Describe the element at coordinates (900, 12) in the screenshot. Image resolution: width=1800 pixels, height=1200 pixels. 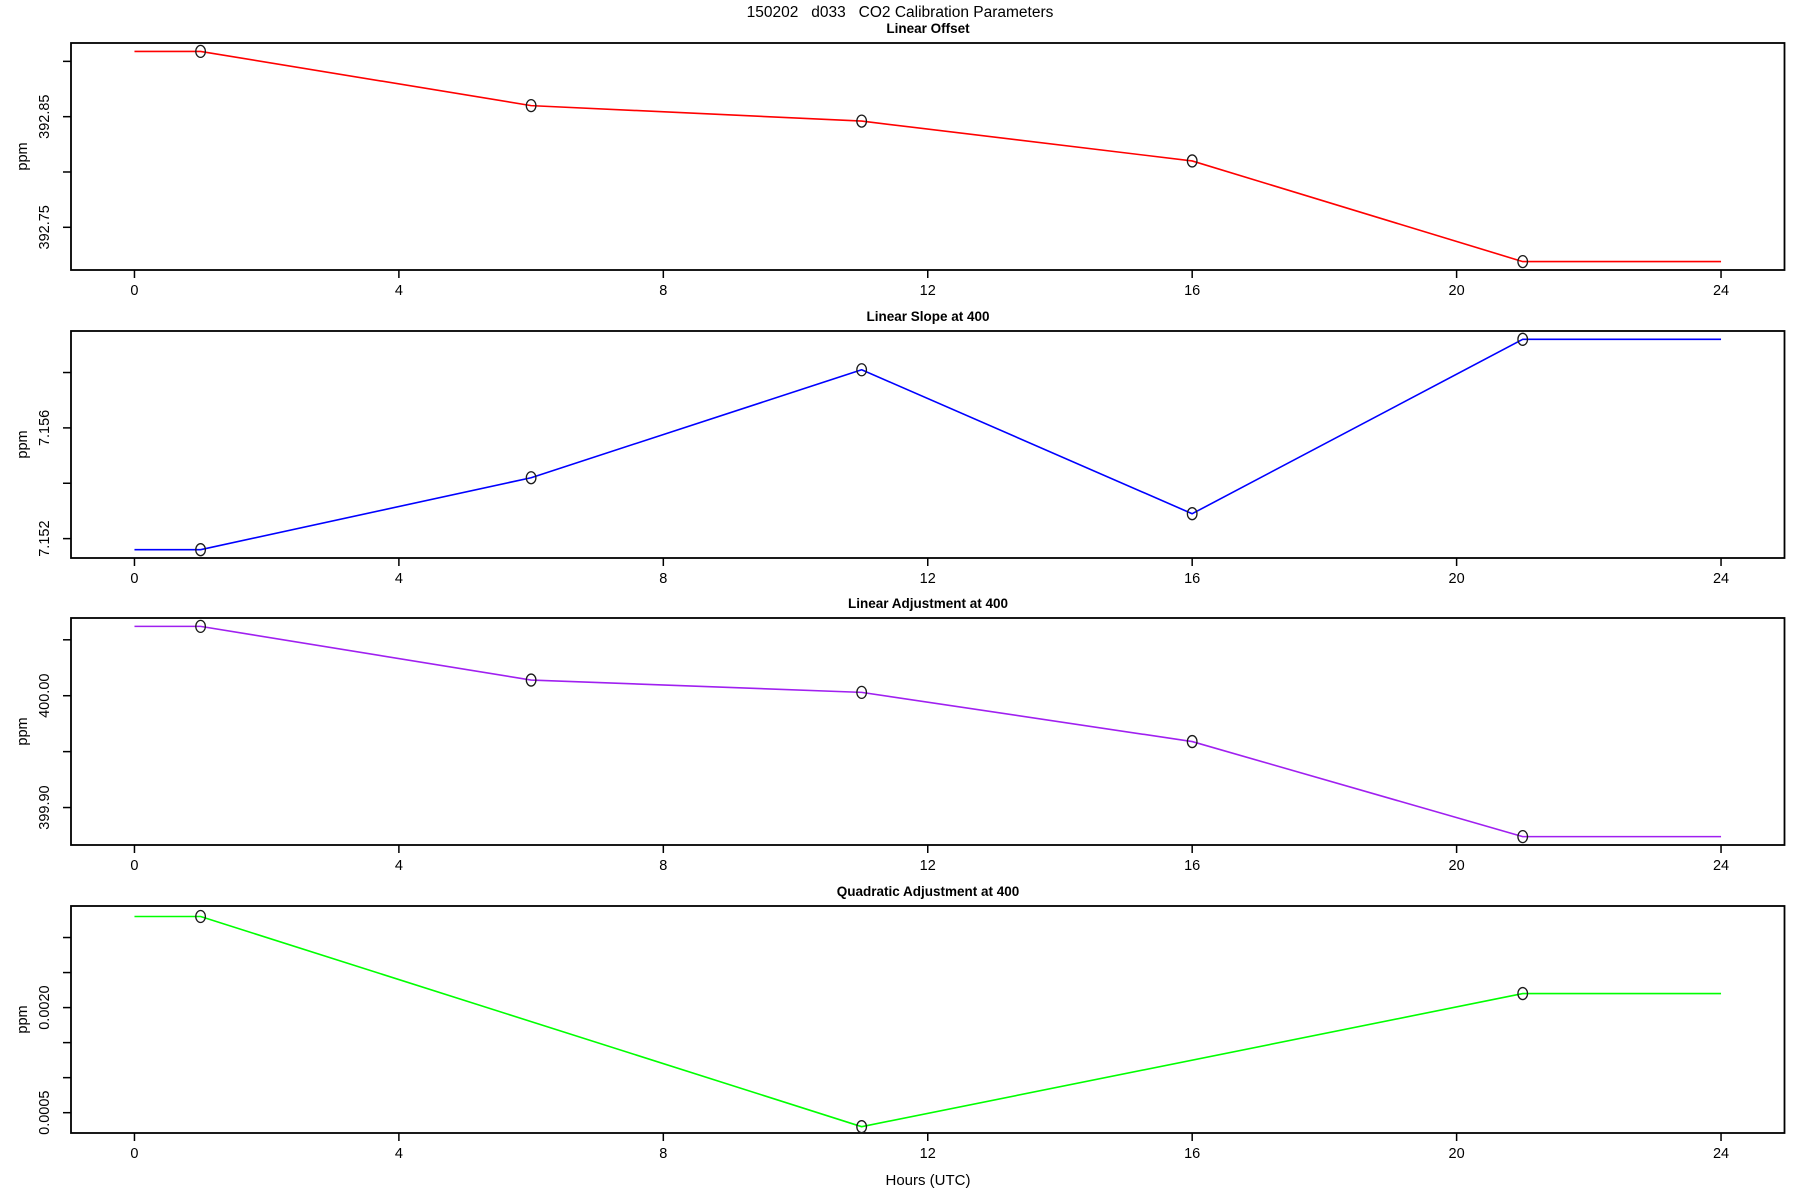
I see `figure-title: 150202 d033 CO2 Calibration Parameters` at that location.